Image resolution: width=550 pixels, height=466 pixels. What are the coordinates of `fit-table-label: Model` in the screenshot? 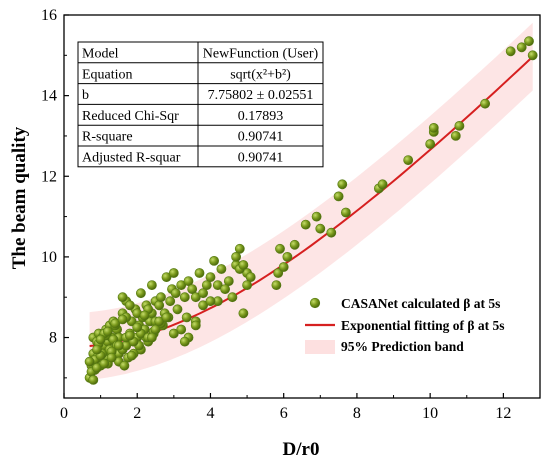 It's located at (100, 54).